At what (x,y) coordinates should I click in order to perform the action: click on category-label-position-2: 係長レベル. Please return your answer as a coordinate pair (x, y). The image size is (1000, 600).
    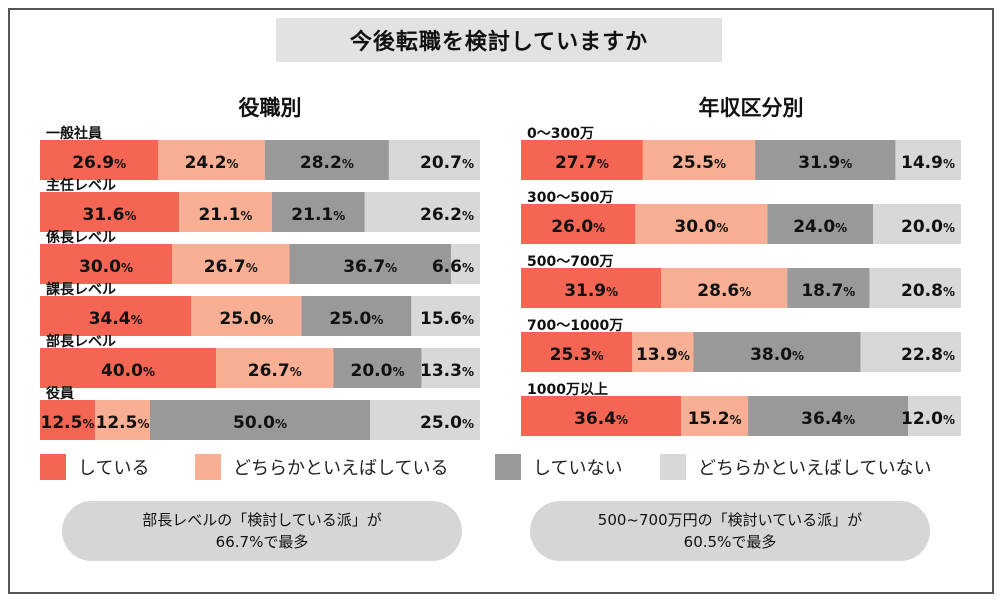
    Looking at the image, I should click on (81, 237).